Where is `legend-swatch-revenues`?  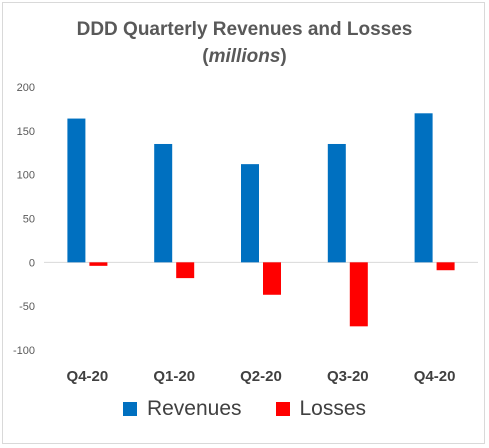 legend-swatch-revenues is located at coordinates (129, 409).